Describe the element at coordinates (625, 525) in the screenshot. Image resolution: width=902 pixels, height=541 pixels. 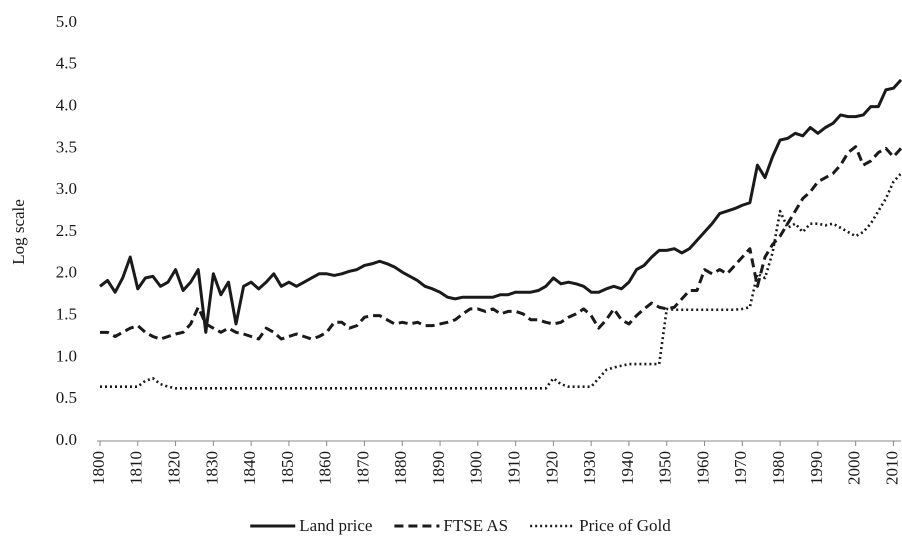
I see `legend-label: Price of Gold` at that location.